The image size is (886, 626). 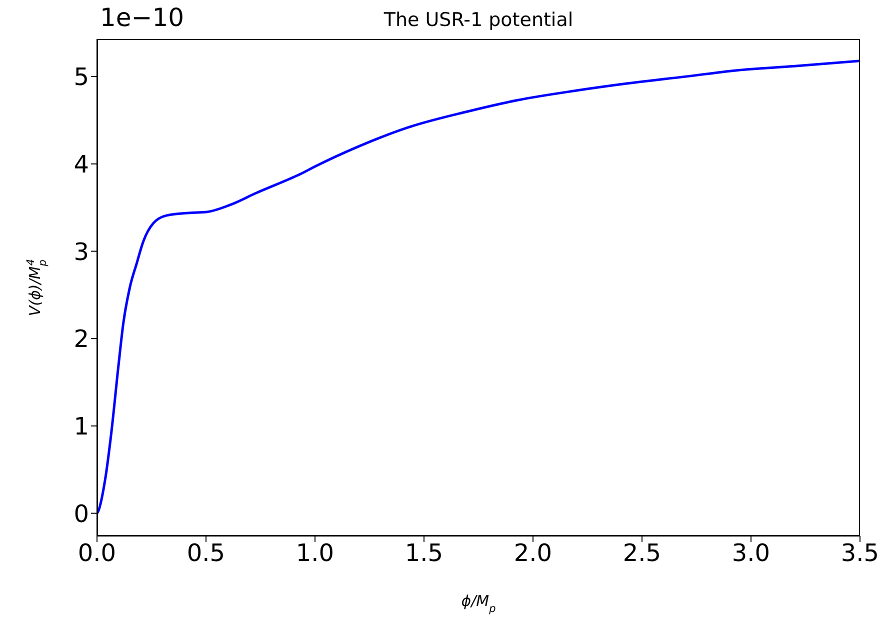 What do you see at coordinates (478, 603) in the screenshot?
I see `x-axis-title: ϕ/M$_{p}$` at bounding box center [478, 603].